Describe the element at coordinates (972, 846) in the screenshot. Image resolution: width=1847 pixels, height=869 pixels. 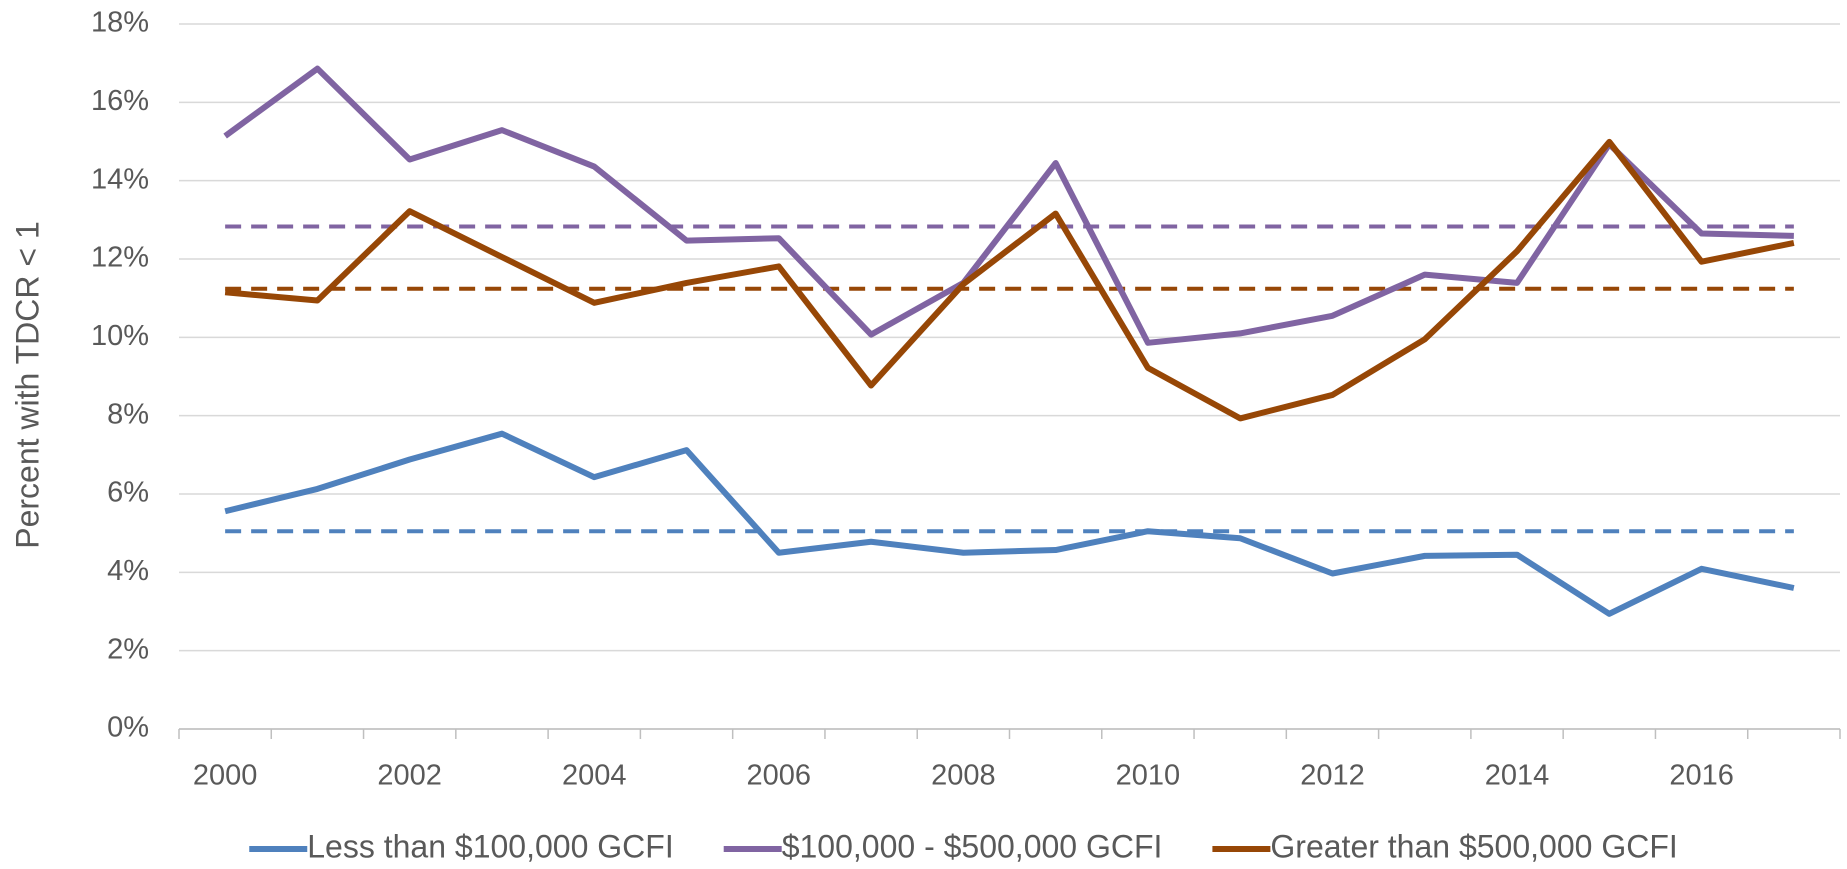
I see `legend-label: $100,000 - $500,000 GCFI` at that location.